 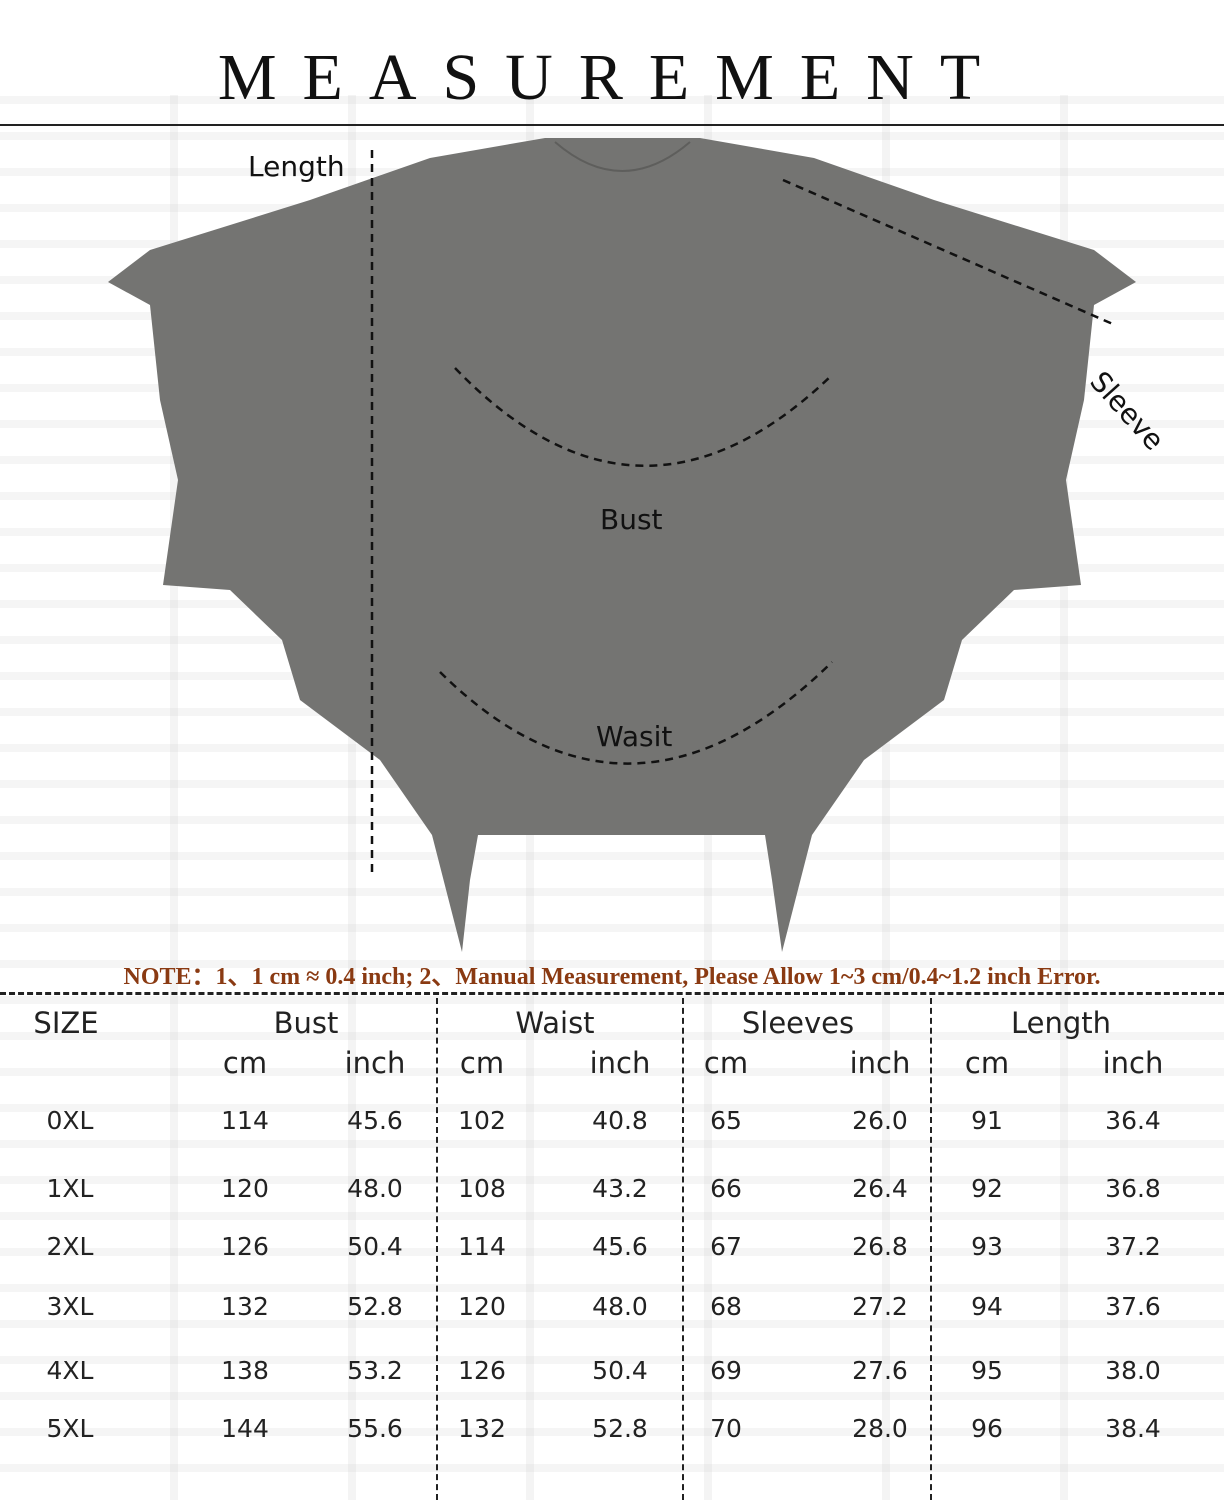 I want to click on measurement-cell: 92, so click(x=987, y=1188).